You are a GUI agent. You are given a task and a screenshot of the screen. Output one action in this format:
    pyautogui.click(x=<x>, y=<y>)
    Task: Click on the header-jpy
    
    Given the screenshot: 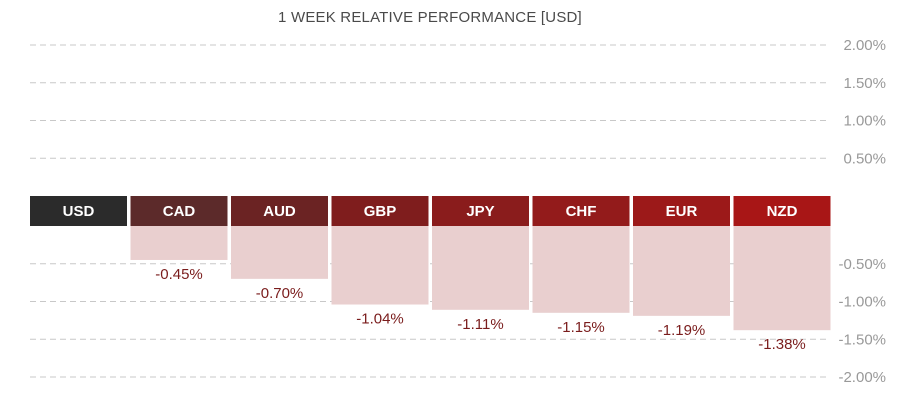 What is the action you would take?
    pyautogui.click(x=480, y=211)
    